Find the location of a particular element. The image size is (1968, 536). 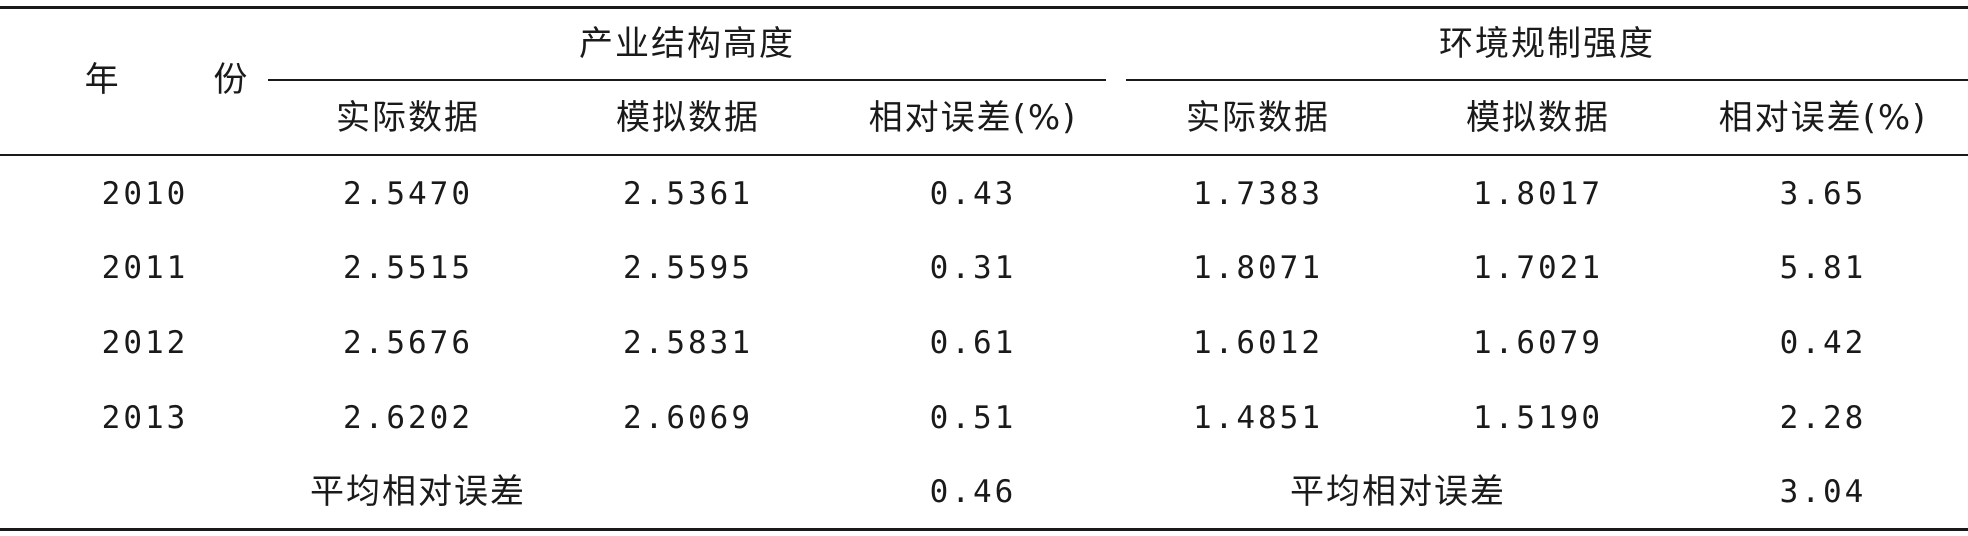

table-cell: 2.6202 is located at coordinates (408, 417).